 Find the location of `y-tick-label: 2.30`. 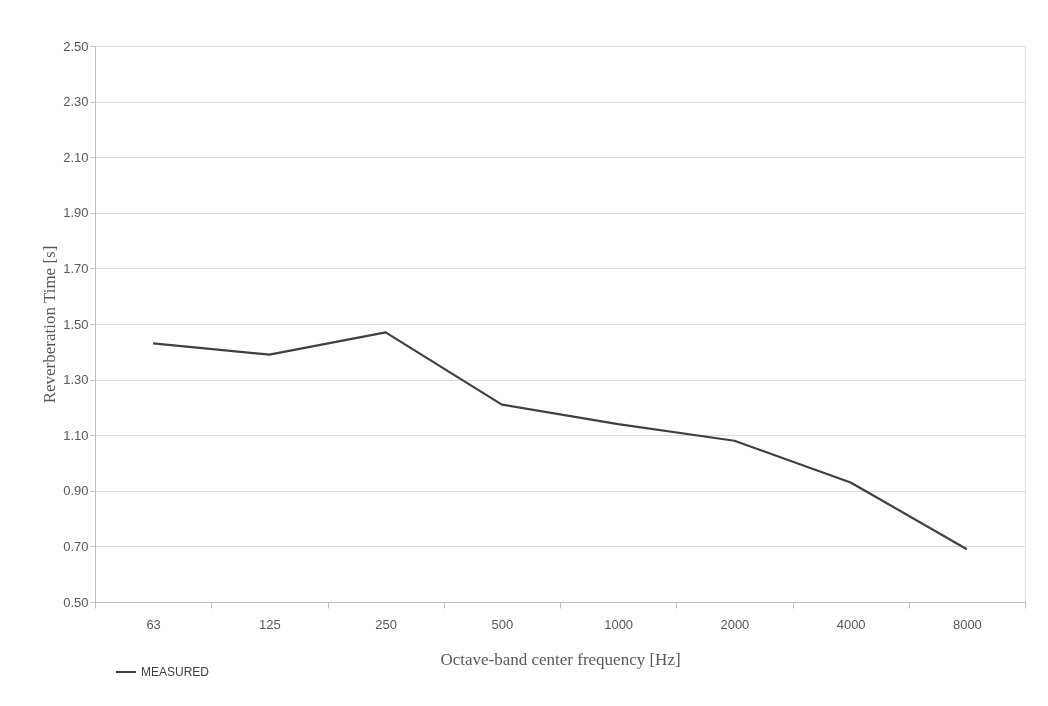

y-tick-label: 2.30 is located at coordinates (76, 102).